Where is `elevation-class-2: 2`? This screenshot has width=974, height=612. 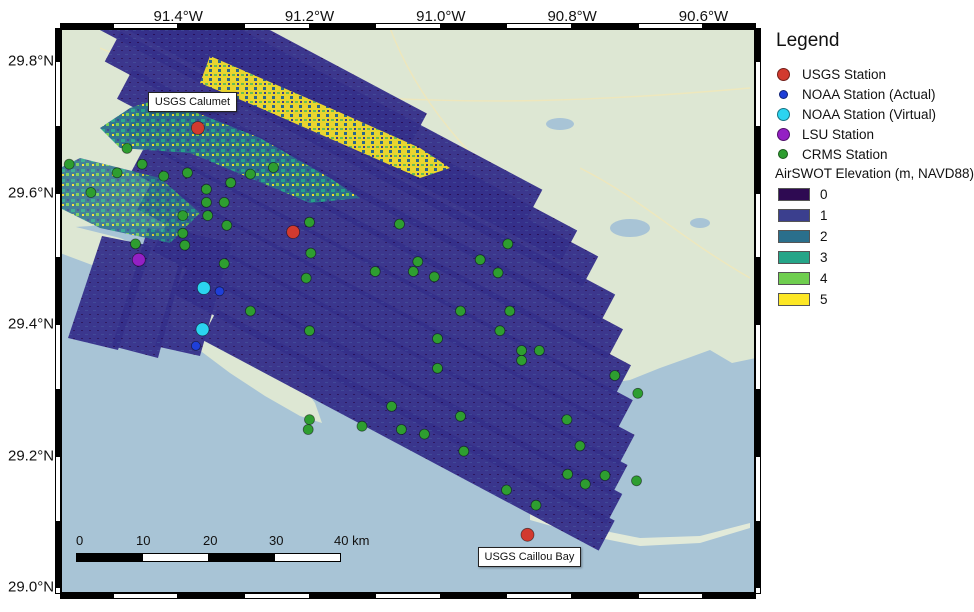 elevation-class-2: 2 is located at coordinates (872, 236).